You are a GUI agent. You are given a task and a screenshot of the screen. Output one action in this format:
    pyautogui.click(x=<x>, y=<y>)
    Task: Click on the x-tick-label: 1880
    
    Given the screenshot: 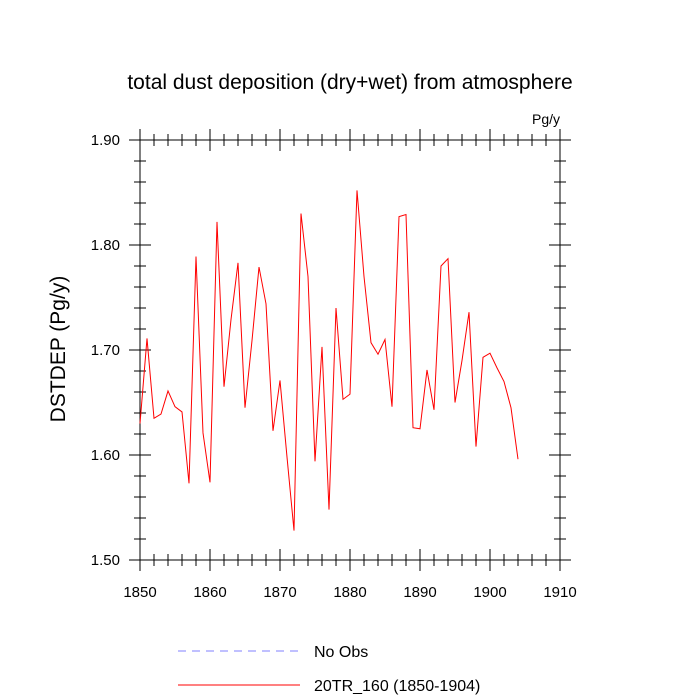 What is the action you would take?
    pyautogui.click(x=349, y=592)
    